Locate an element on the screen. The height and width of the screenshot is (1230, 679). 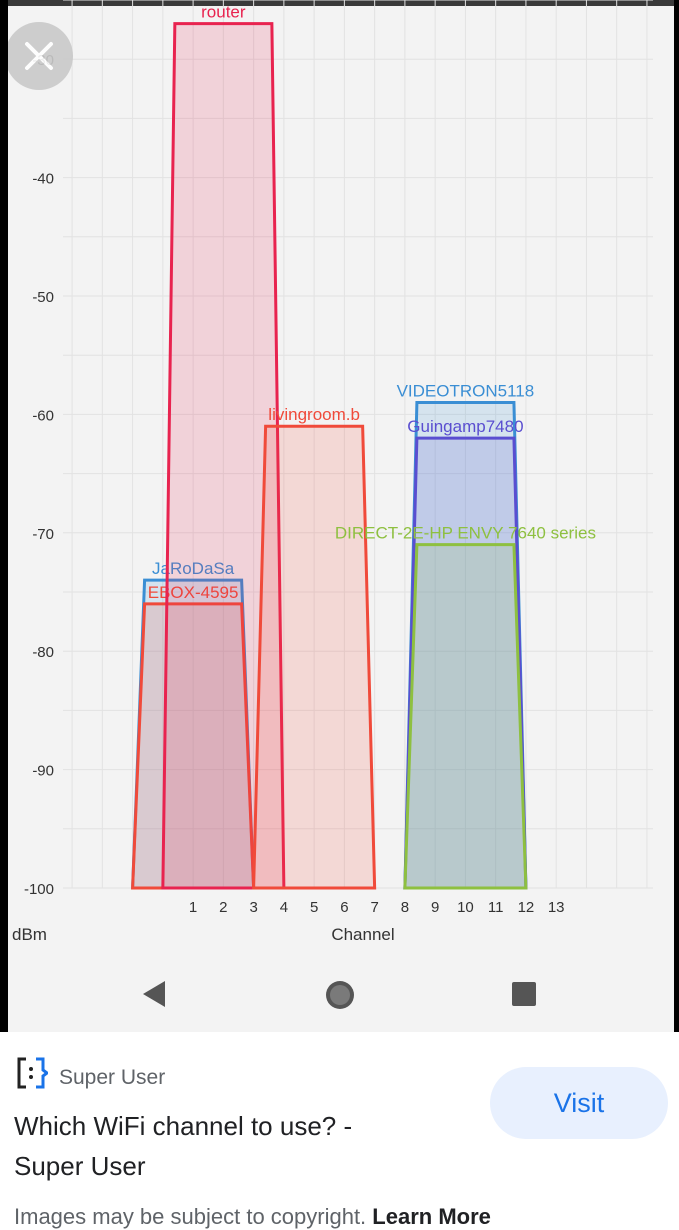
x-tick-label: 8 is located at coordinates (405, 907).